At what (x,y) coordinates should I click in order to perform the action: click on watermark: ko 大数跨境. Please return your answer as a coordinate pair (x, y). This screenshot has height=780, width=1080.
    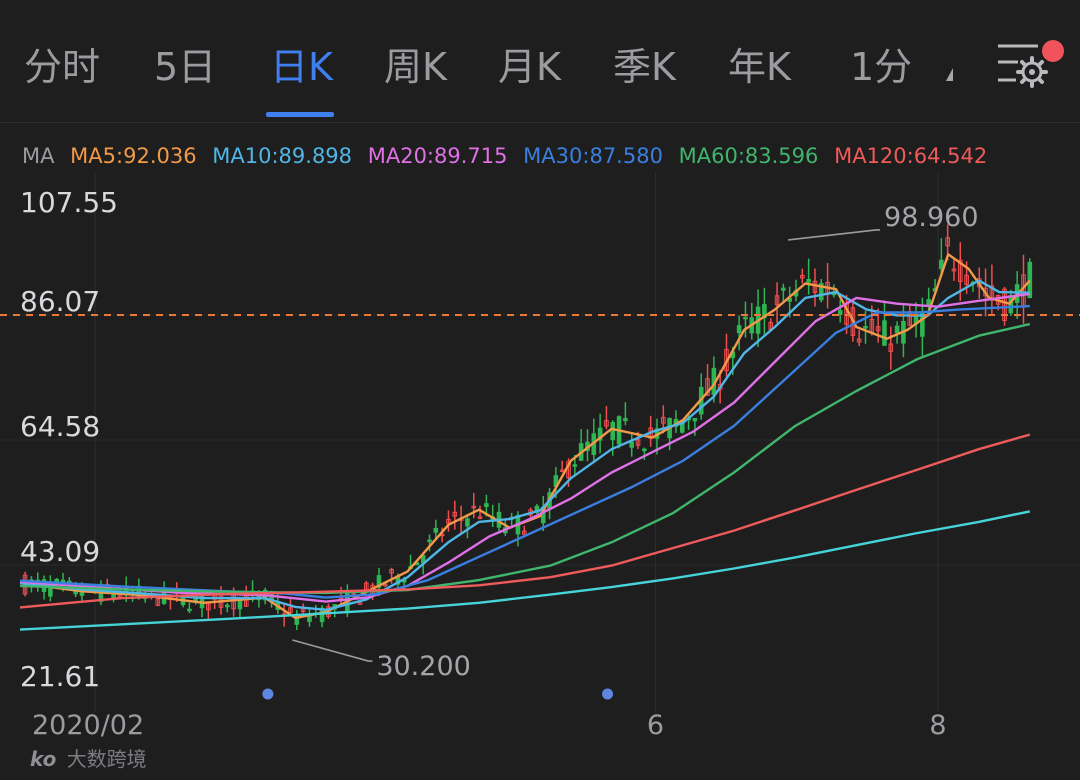
    Looking at the image, I should click on (88, 759).